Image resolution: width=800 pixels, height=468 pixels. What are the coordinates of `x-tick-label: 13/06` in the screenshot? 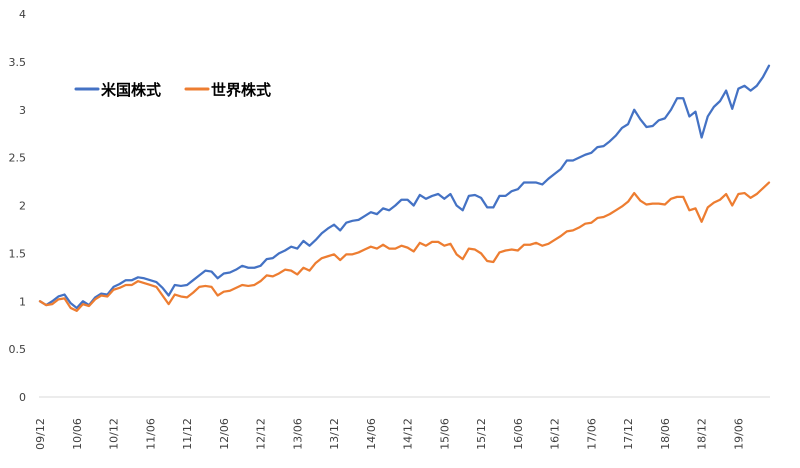 It's located at (297, 434).